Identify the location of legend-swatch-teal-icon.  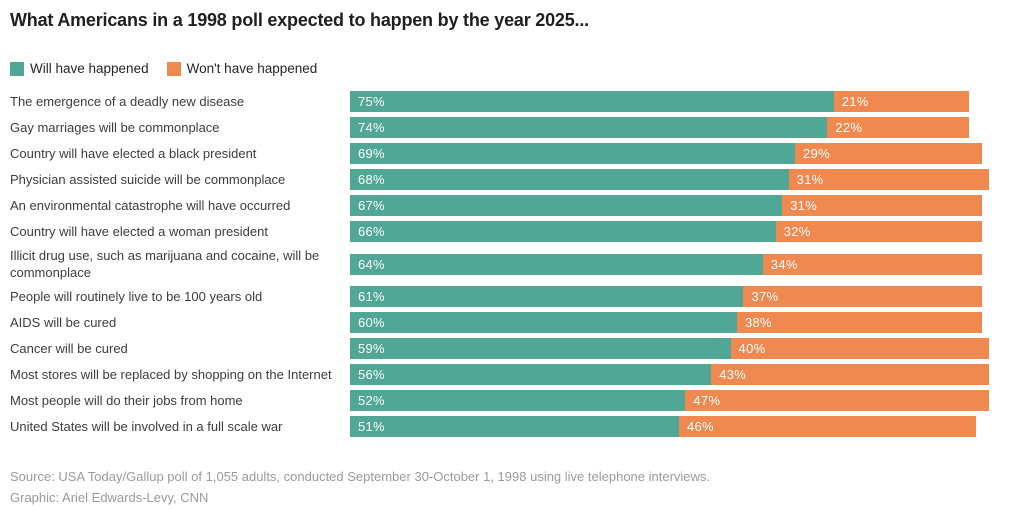
(17, 68).